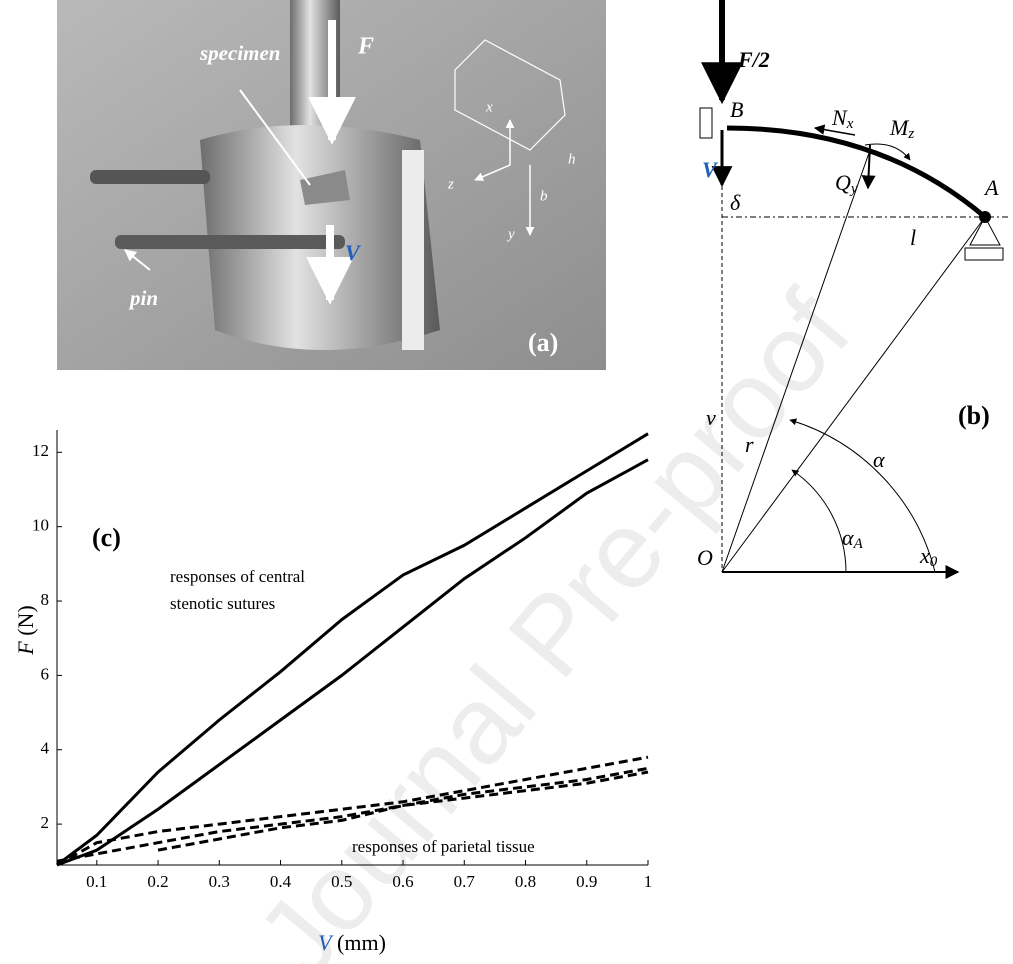  Describe the element at coordinates (711, 417) in the screenshot. I see `label: v` at that location.